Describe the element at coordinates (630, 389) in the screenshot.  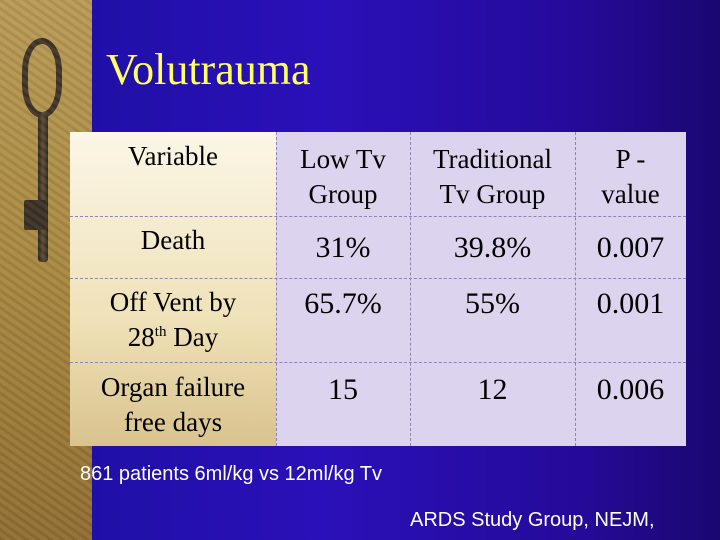
I see `cell-p-value-organ-failure: 0.006` at that location.